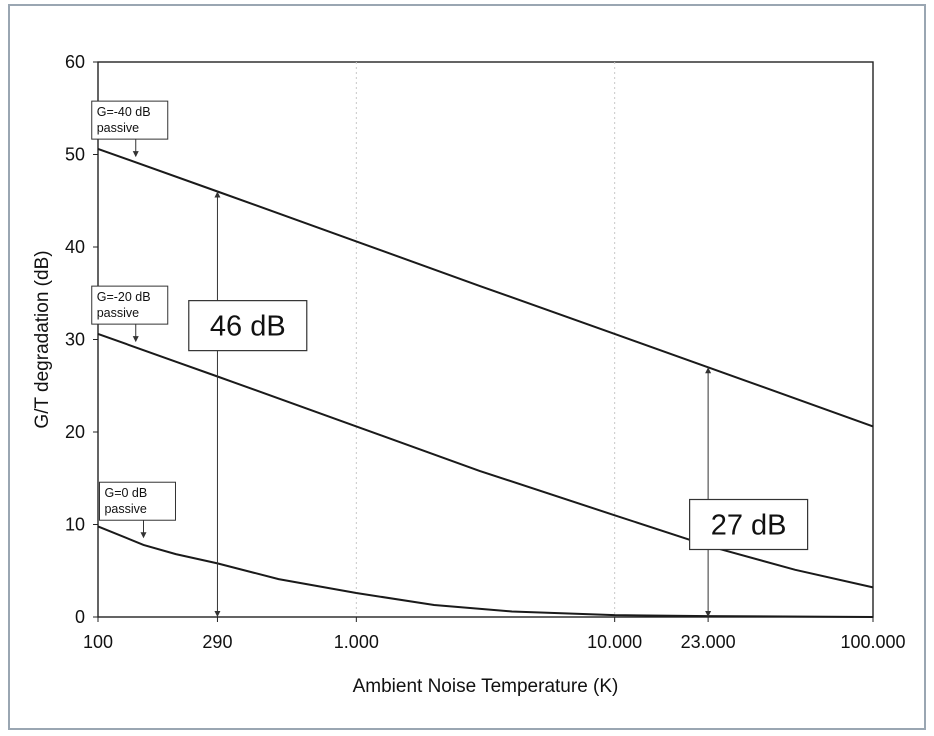 The image size is (934, 736). I want to click on x-tick-label: 100, so click(98, 642).